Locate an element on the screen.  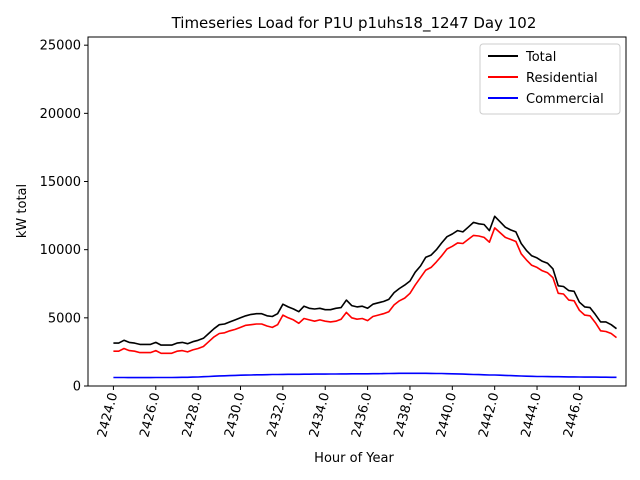
y-tick-label: 0 is located at coordinates (77, 387).